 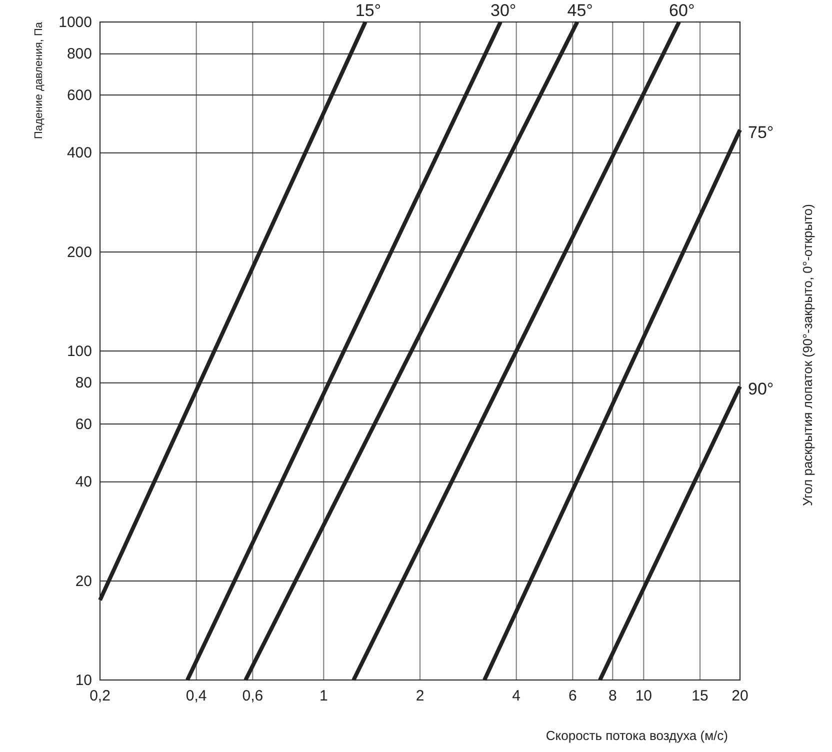 What do you see at coordinates (324, 696) in the screenshot?
I see `x-tick-label: 1` at bounding box center [324, 696].